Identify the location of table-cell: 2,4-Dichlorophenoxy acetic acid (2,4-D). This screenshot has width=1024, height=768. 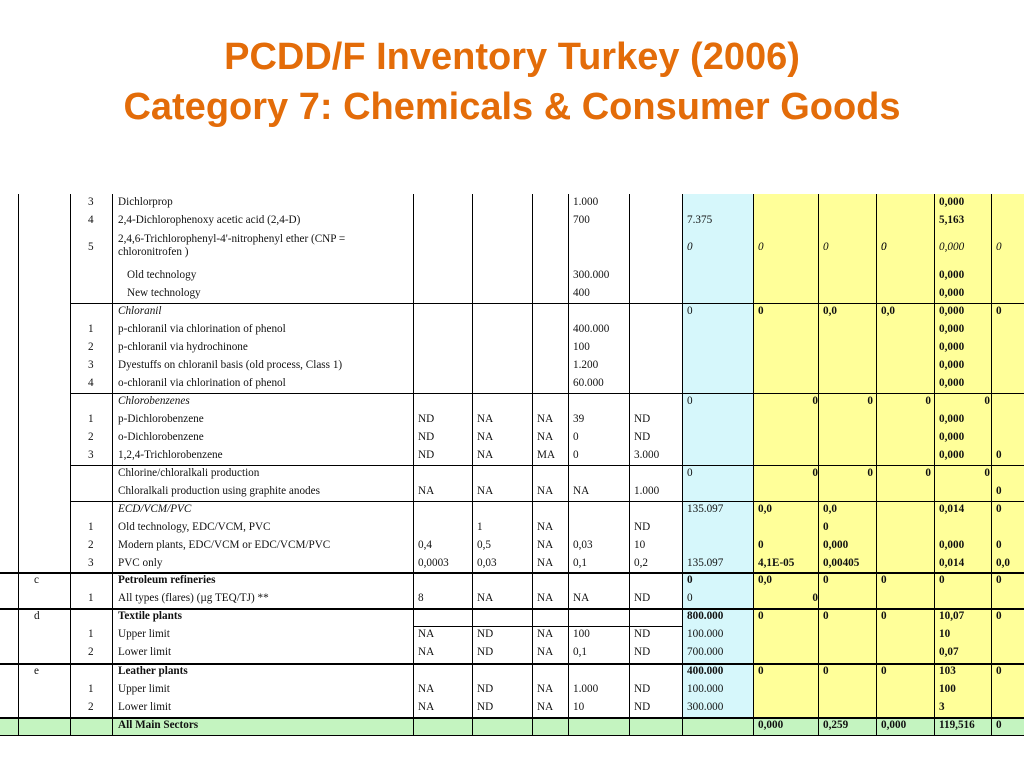
(209, 220).